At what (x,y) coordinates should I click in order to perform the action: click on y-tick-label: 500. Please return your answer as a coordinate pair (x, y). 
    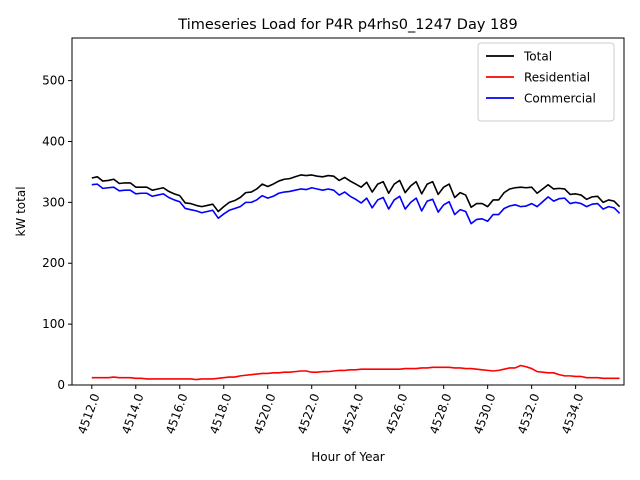
    Looking at the image, I should click on (53, 81).